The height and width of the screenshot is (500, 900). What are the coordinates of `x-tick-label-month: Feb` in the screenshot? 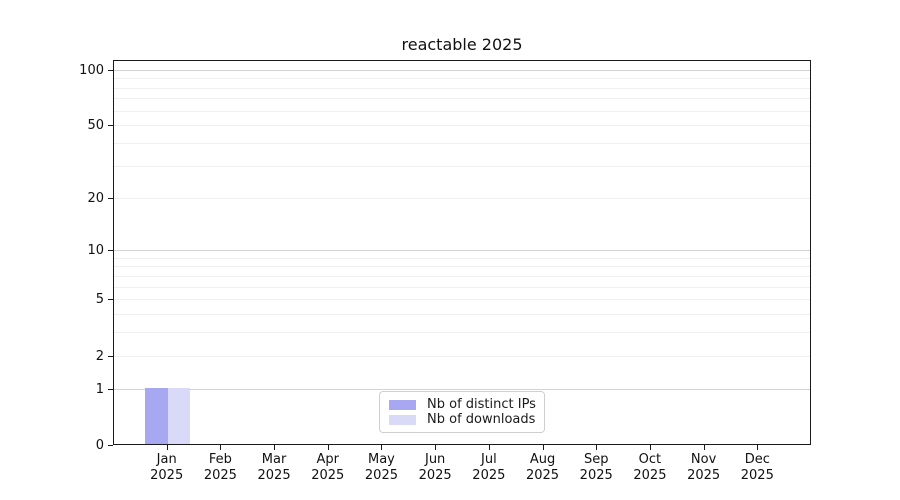 It's located at (220, 459).